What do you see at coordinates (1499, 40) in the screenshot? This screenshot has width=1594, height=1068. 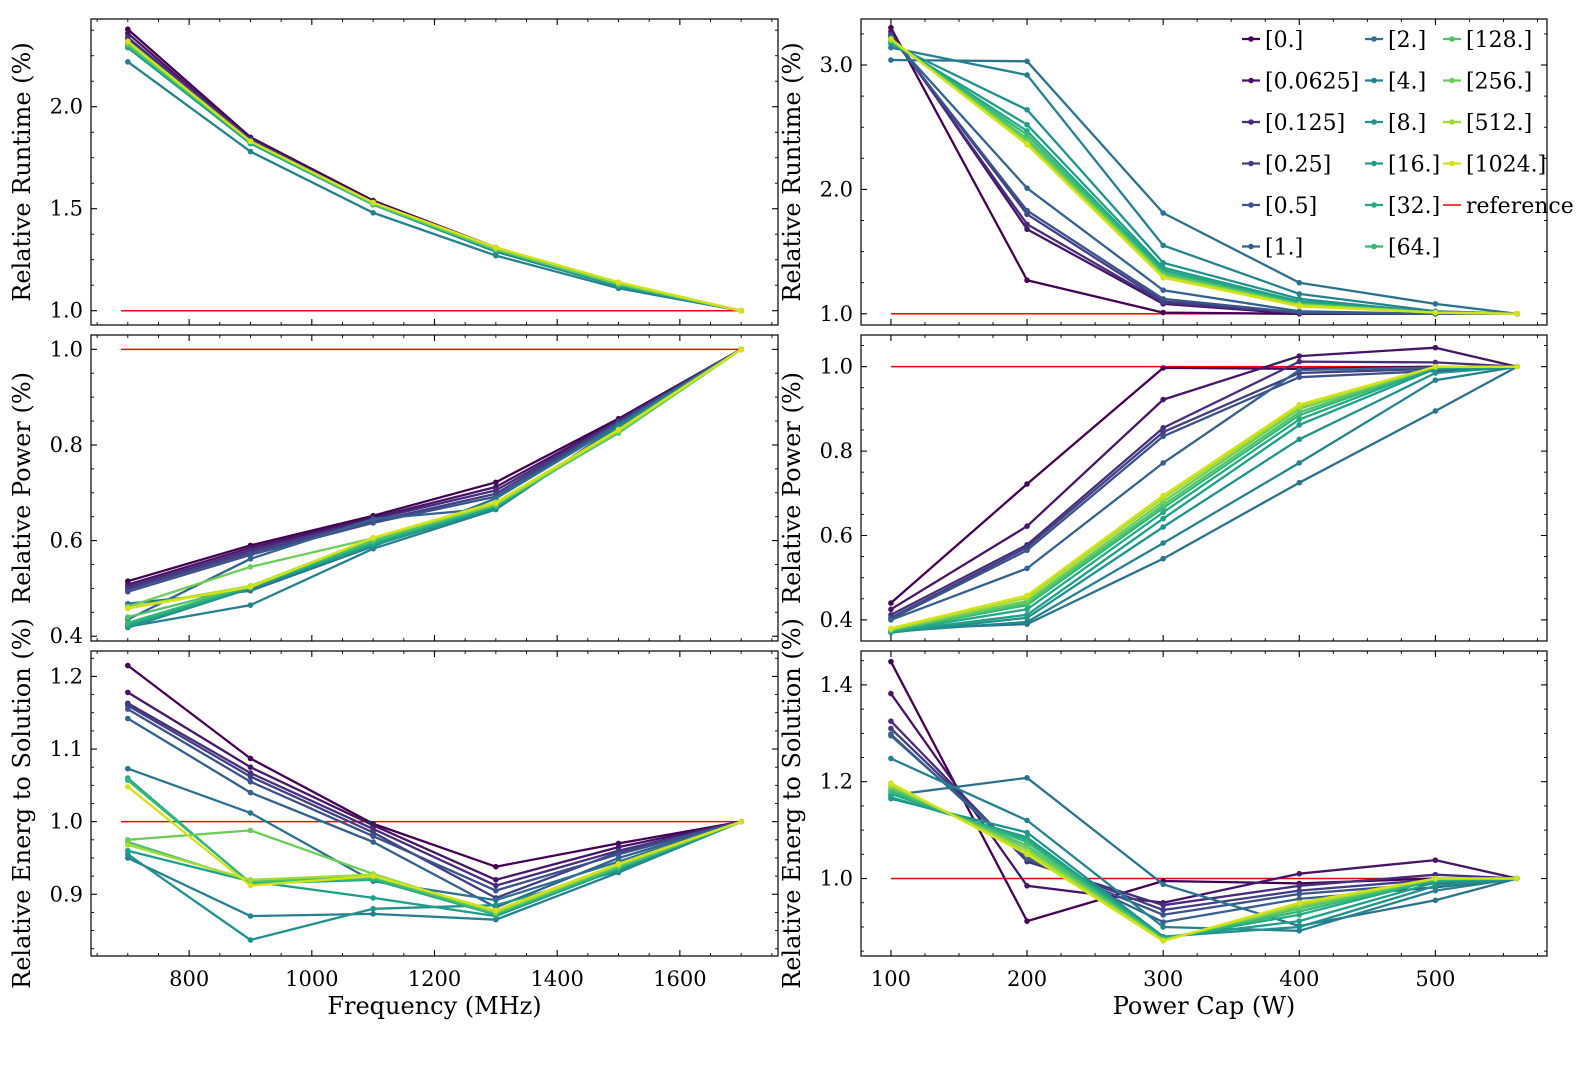 I see `legend-label: [128.]` at bounding box center [1499, 40].